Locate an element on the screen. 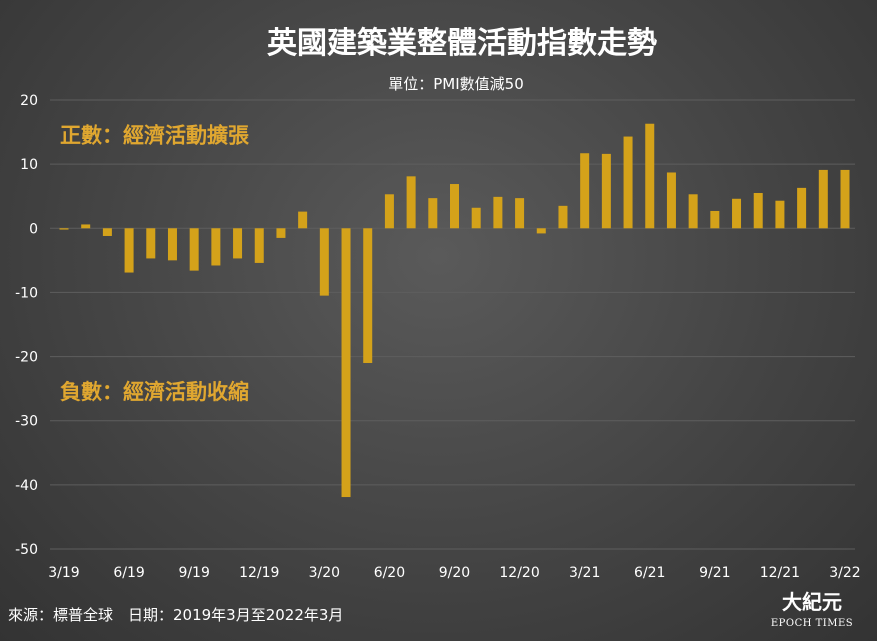 The width and height of the screenshot is (877, 641). y-tick-label: -30 is located at coordinates (26, 422).